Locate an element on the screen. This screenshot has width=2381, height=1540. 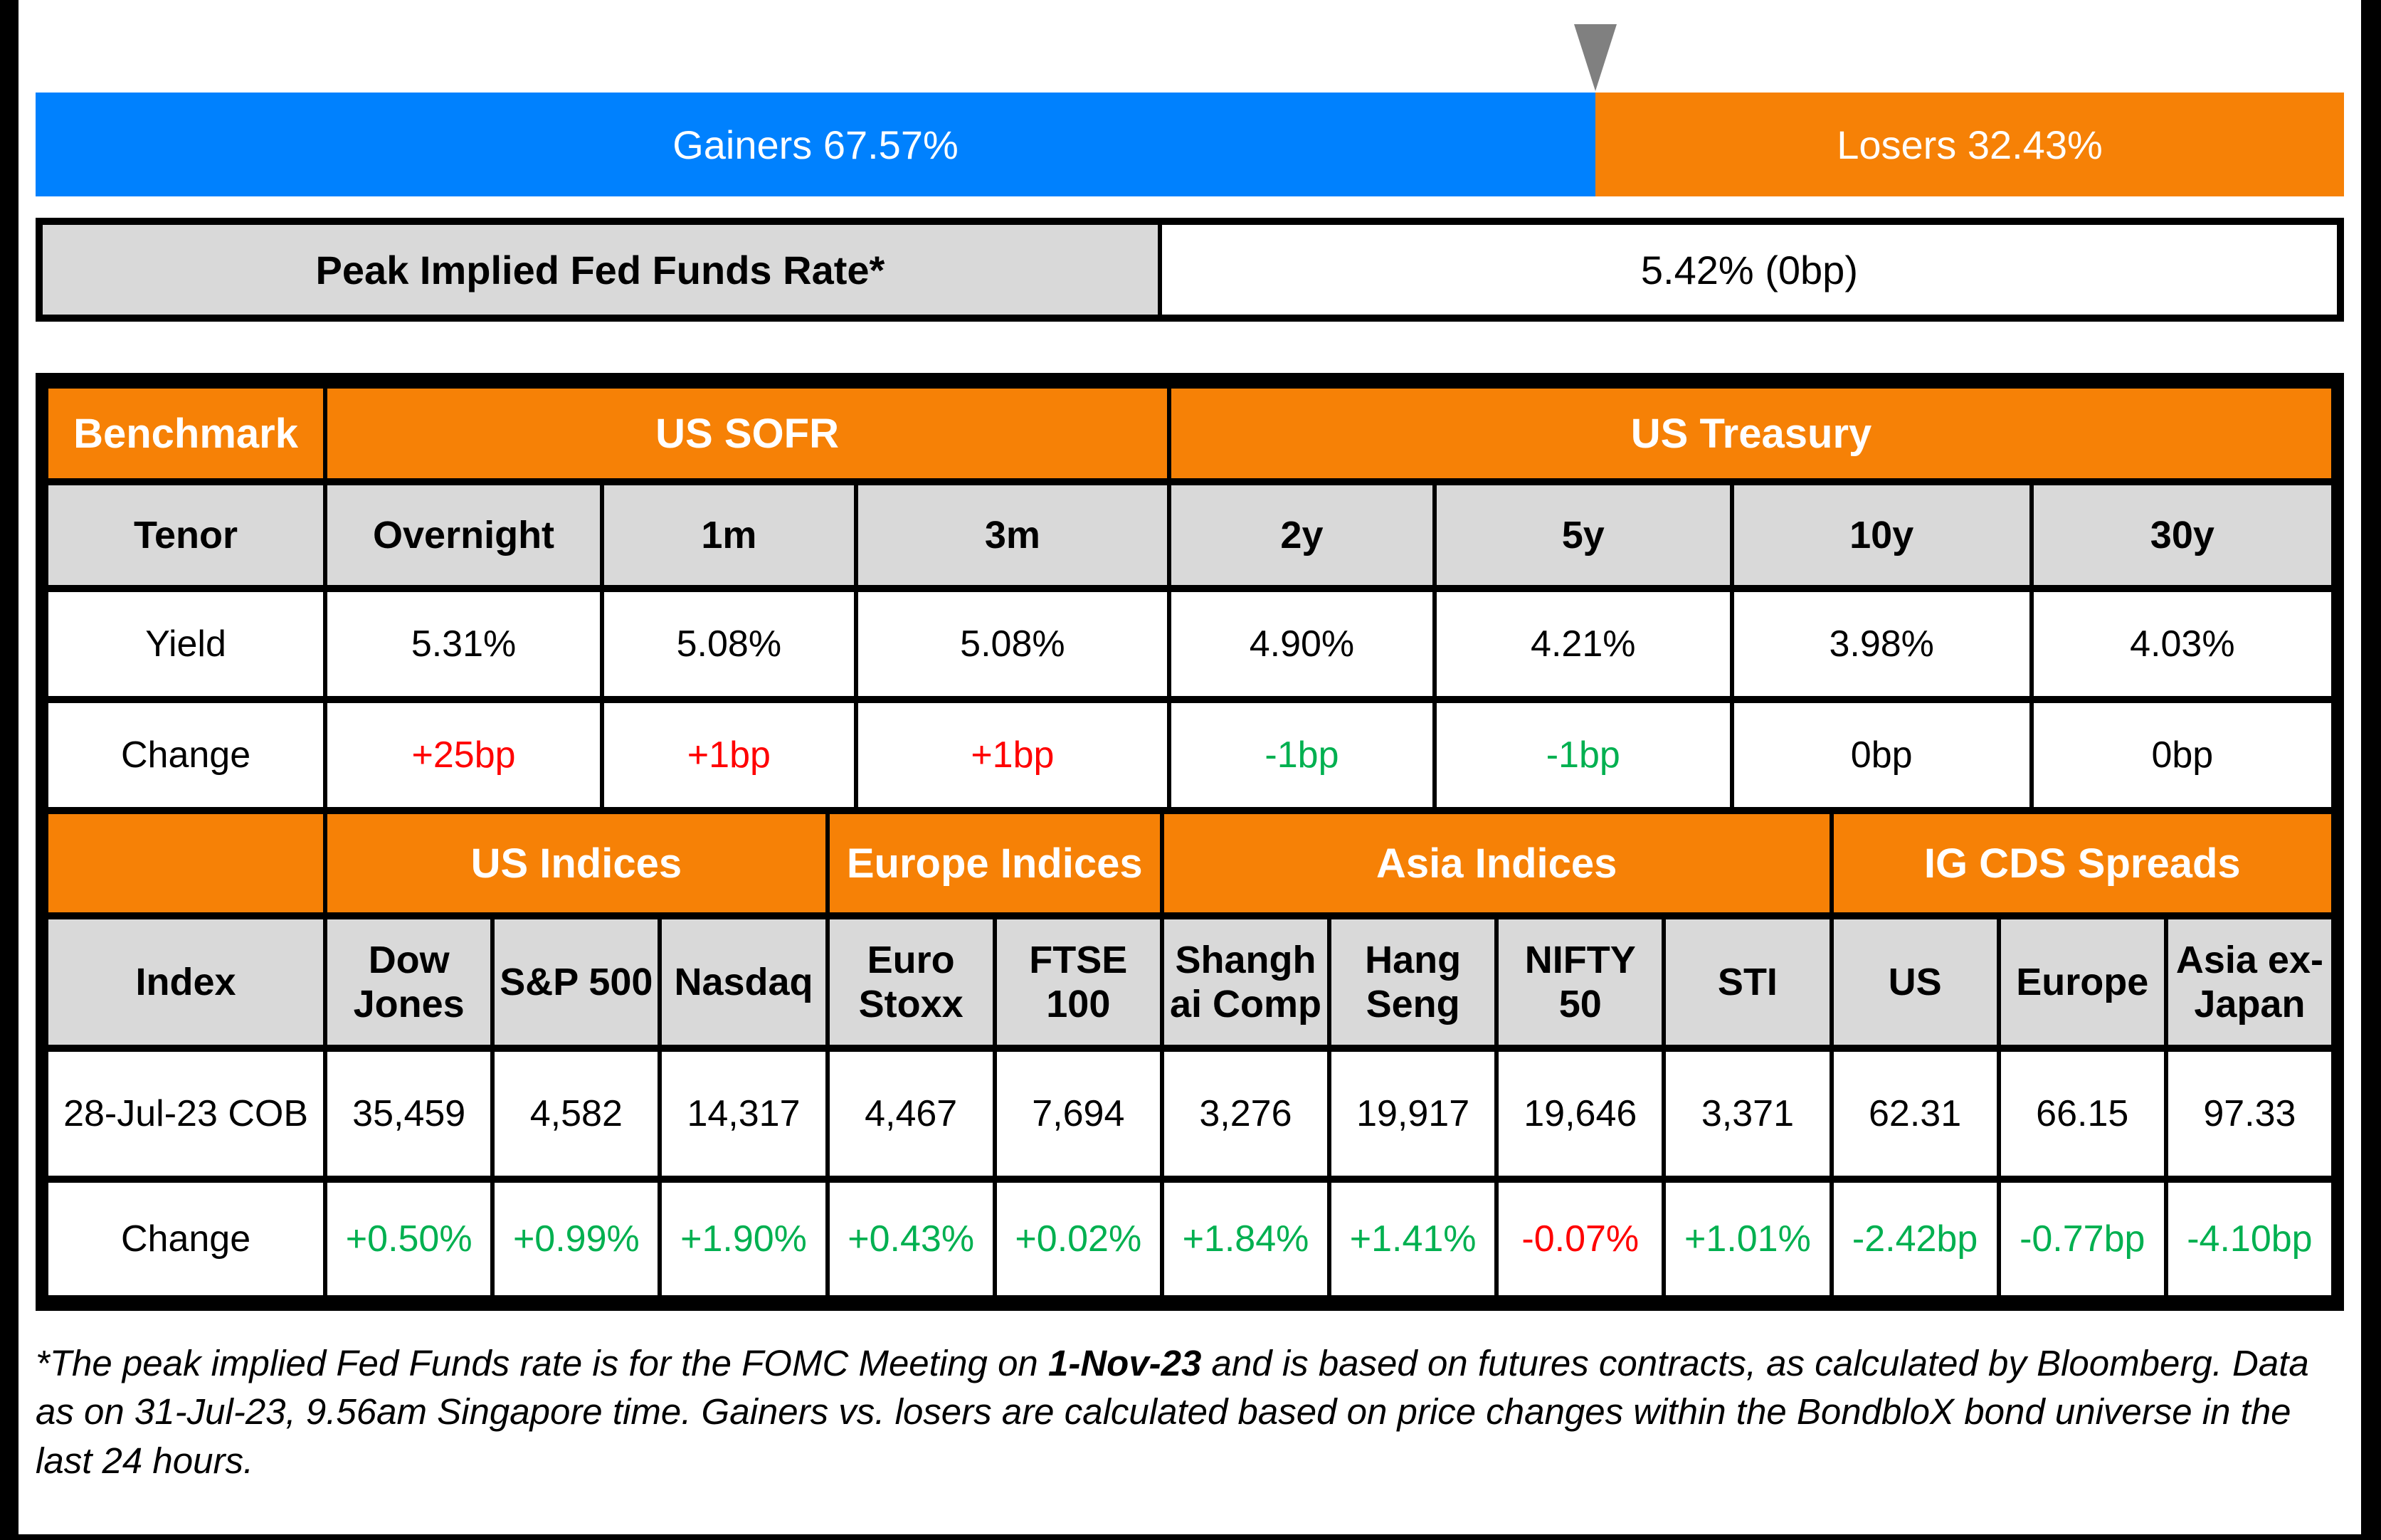
losers-segment: Losers 32.43% is located at coordinates (1970, 144).